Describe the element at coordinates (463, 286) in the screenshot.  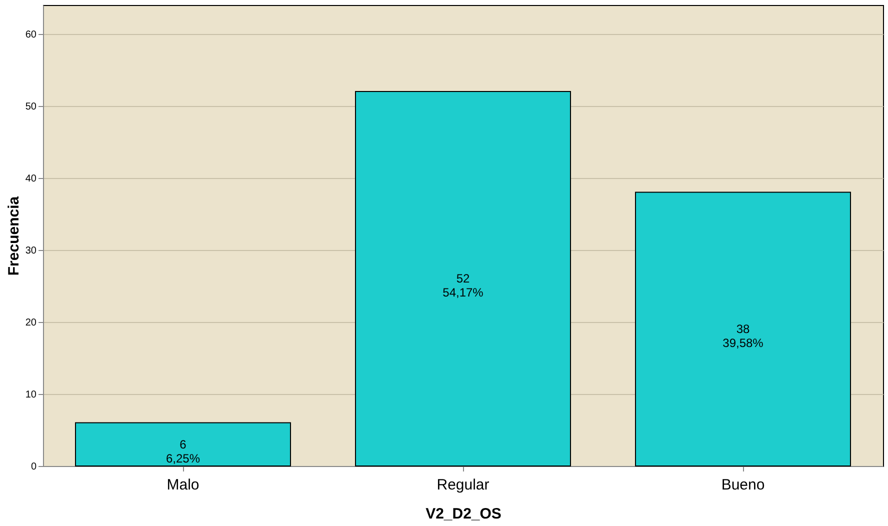
I see `data-label: 52 54,17%` at that location.